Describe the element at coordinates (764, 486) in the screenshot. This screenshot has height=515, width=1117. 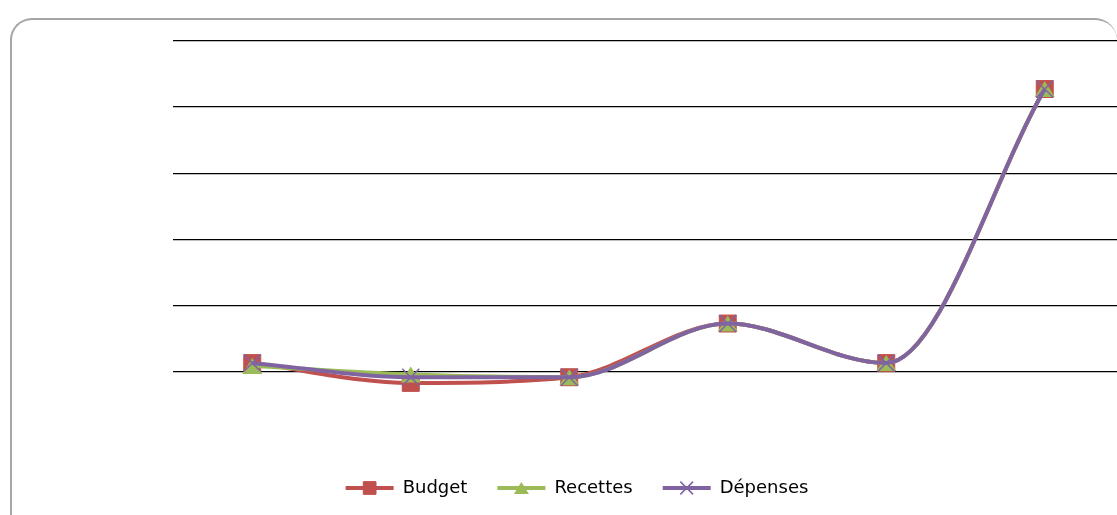
I see `legend-label: Dépenses` at that location.